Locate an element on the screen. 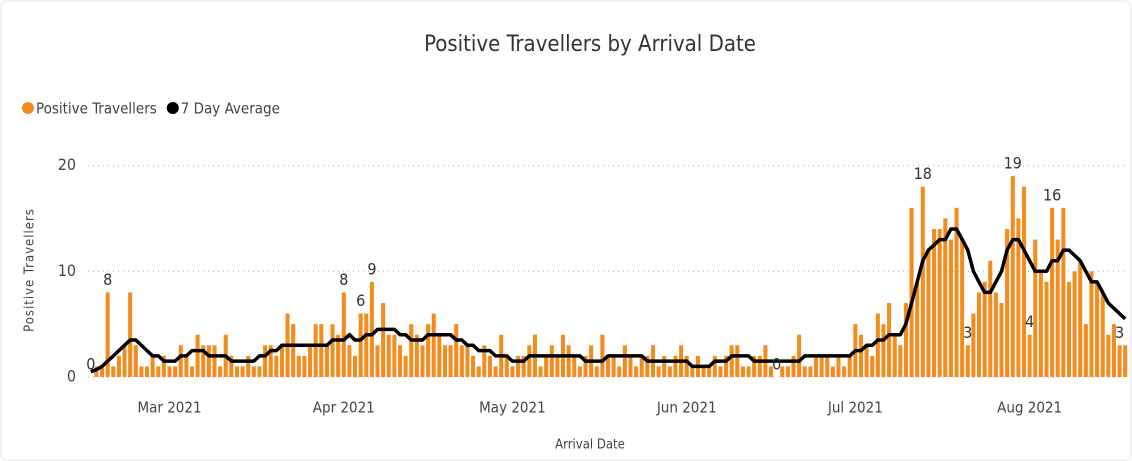  x-tick-label: Aug 2021 is located at coordinates (1029, 408).